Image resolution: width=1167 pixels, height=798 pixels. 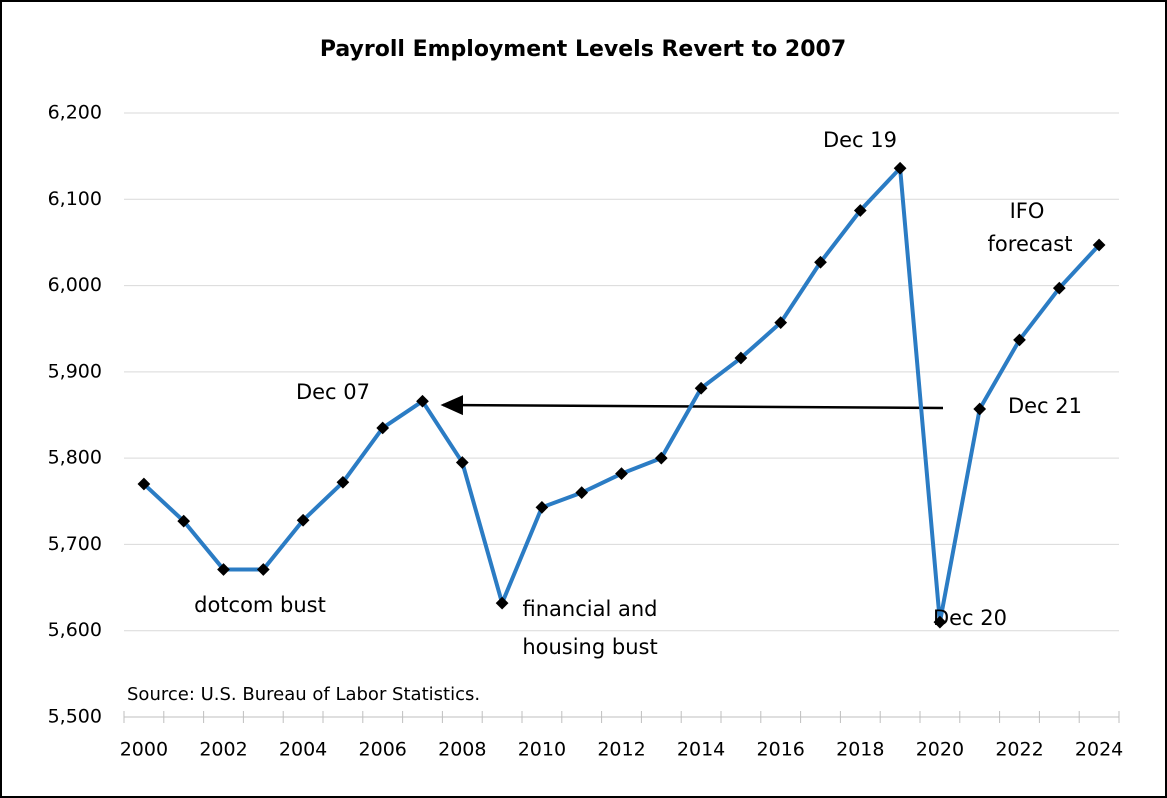 I want to click on y-tick-label: 6,100, so click(x=75, y=199).